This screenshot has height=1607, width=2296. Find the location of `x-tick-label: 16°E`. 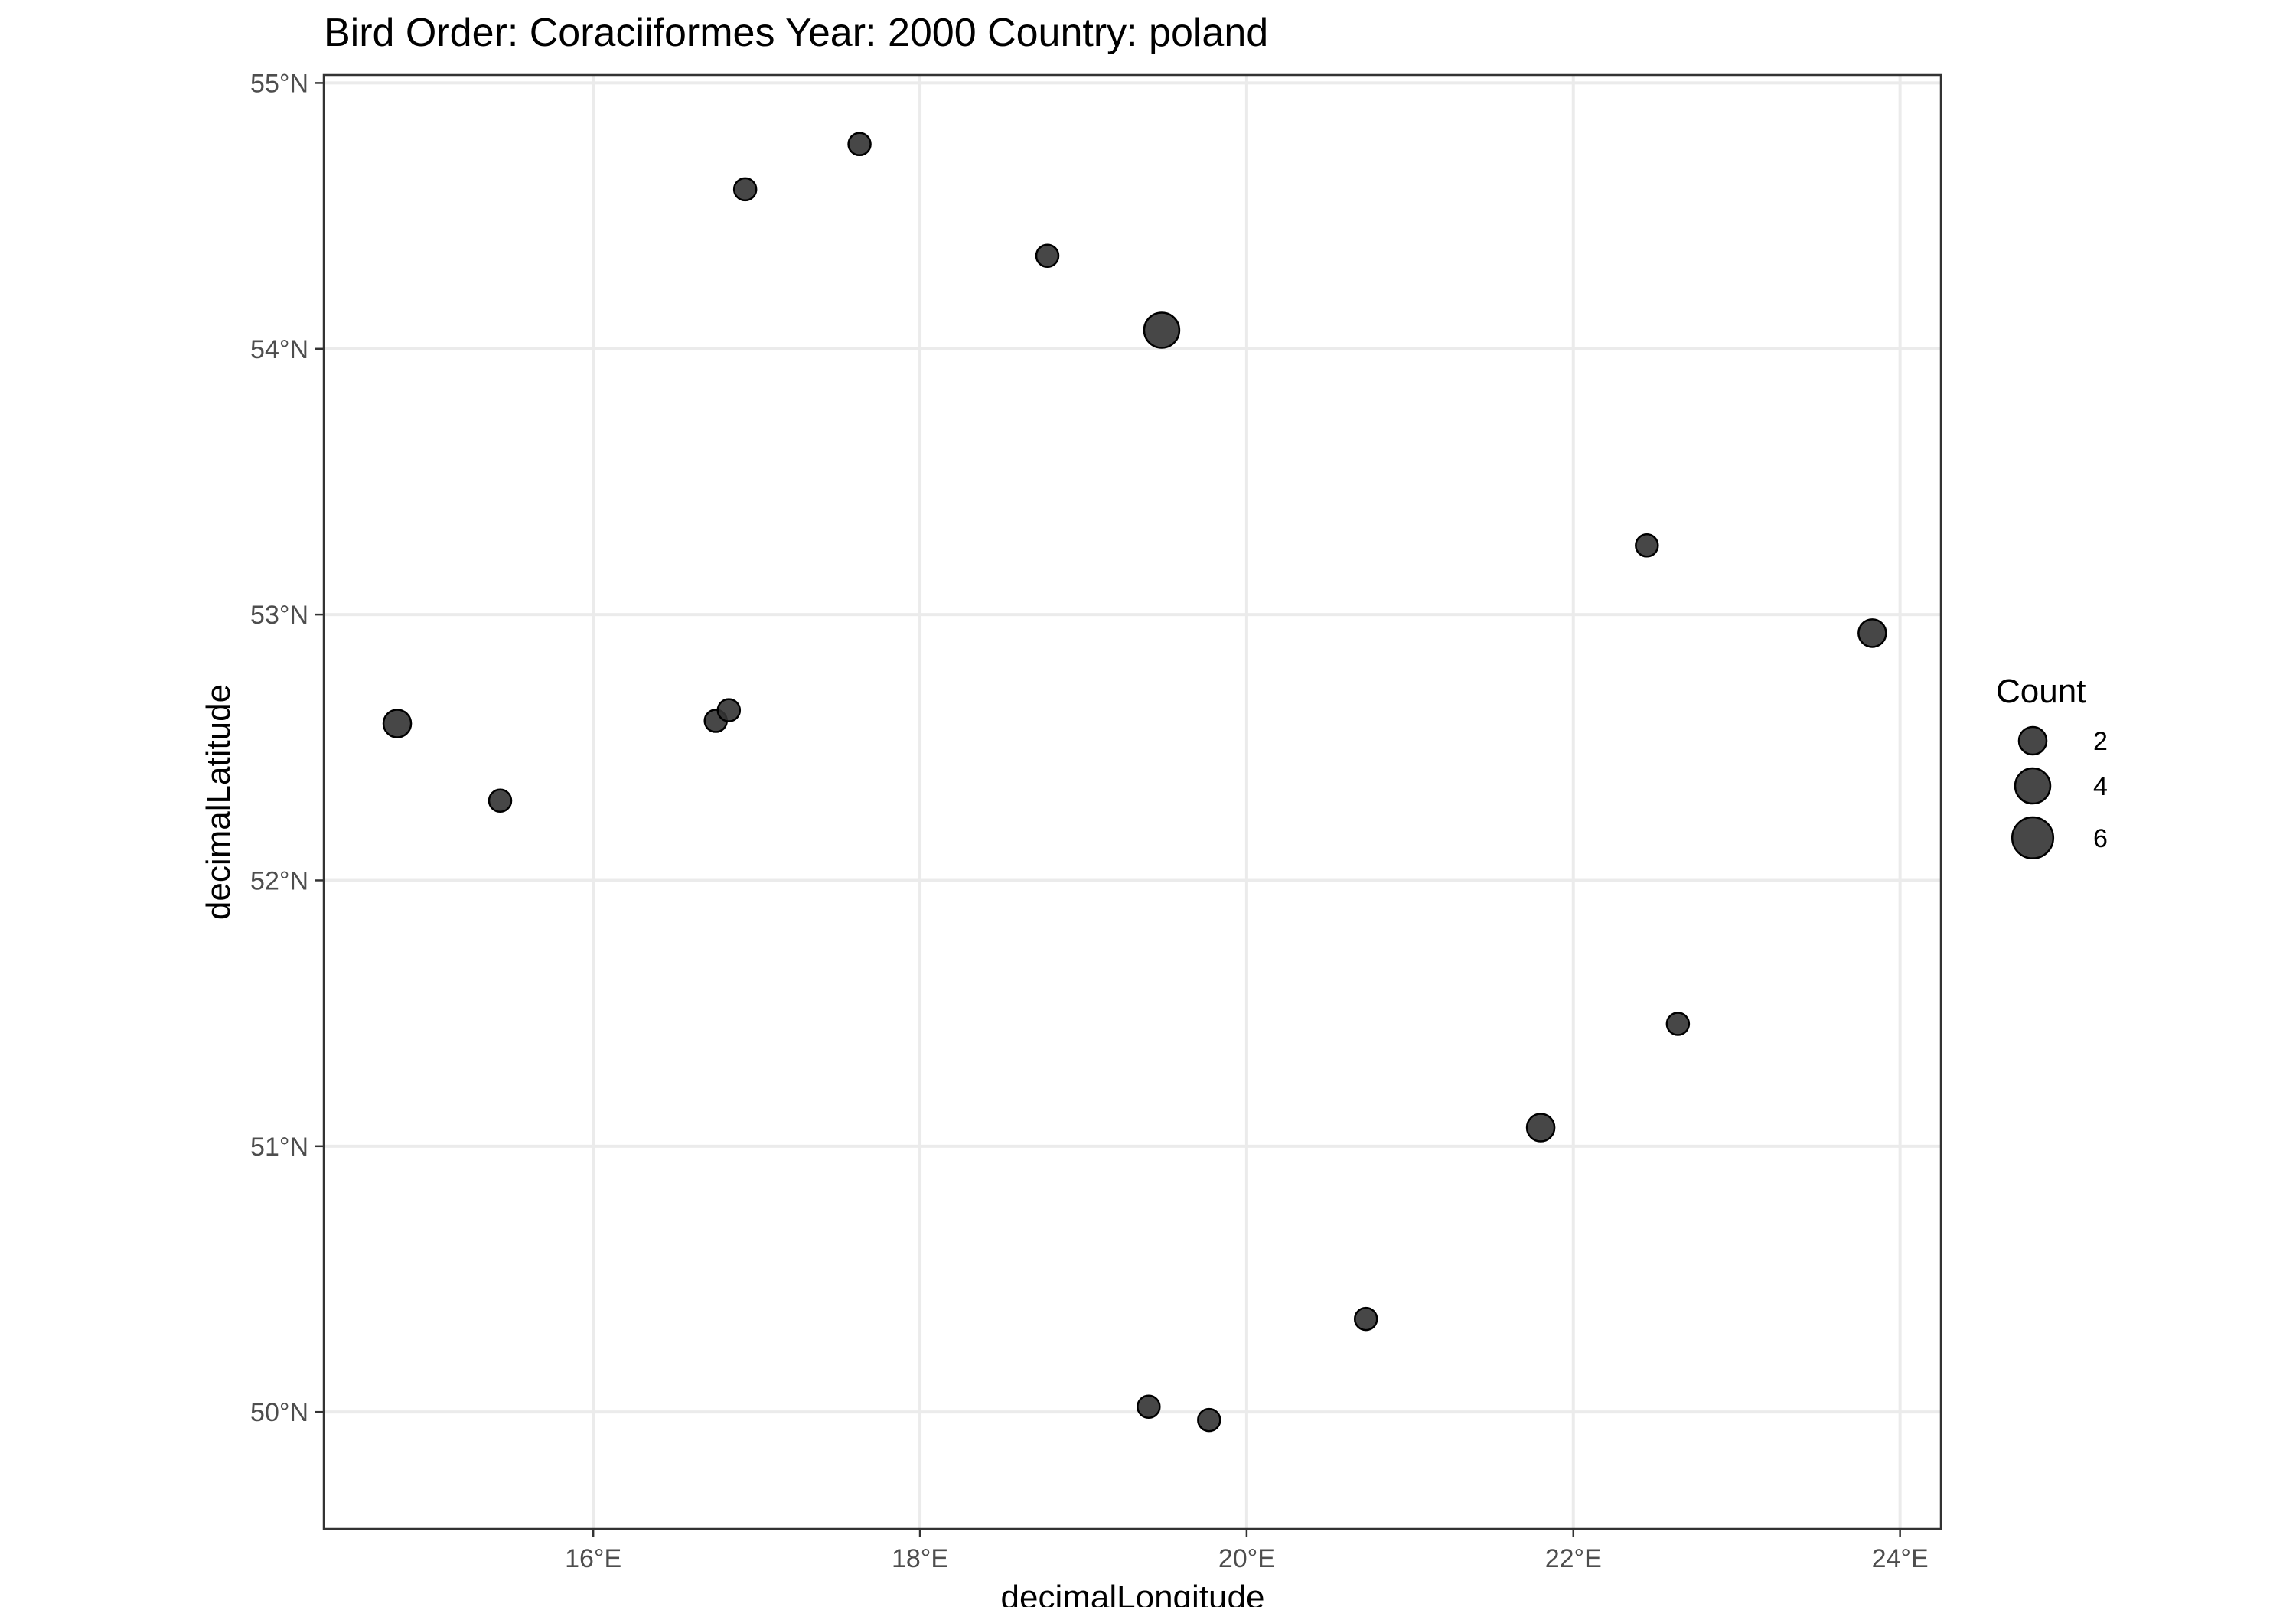

x-tick-label: 16°E is located at coordinates (593, 1558).